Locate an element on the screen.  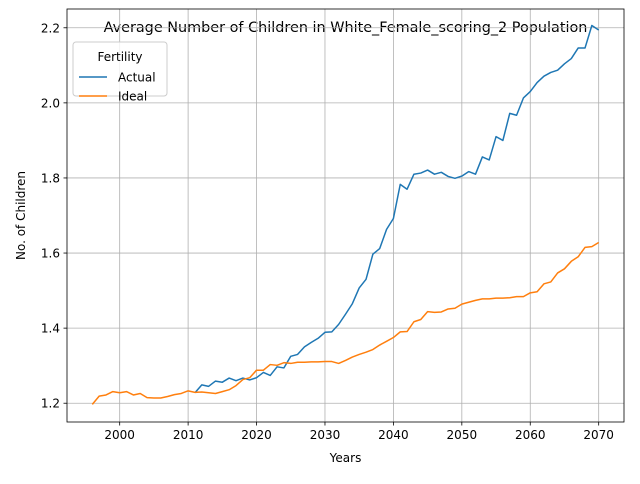
y-tick-label: 2.2 is located at coordinates (50, 28).